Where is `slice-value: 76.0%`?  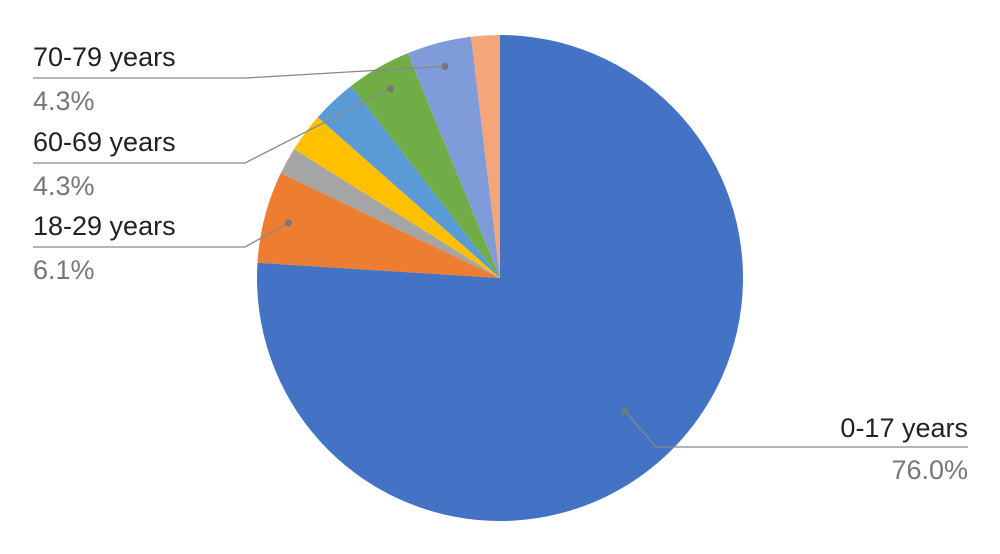 slice-value: 76.0% is located at coordinates (929, 470).